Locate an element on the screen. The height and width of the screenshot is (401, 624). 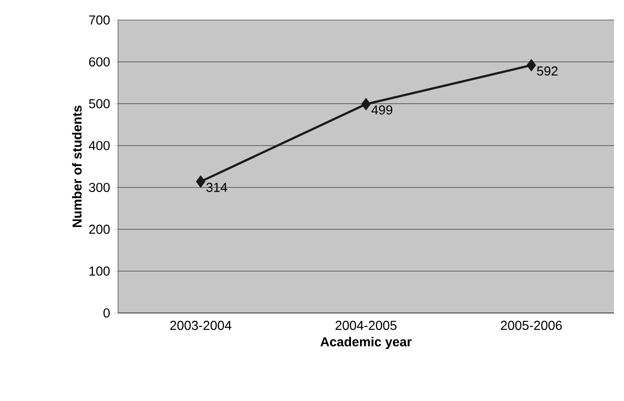
y-tick-label: 0 is located at coordinates (106, 313).